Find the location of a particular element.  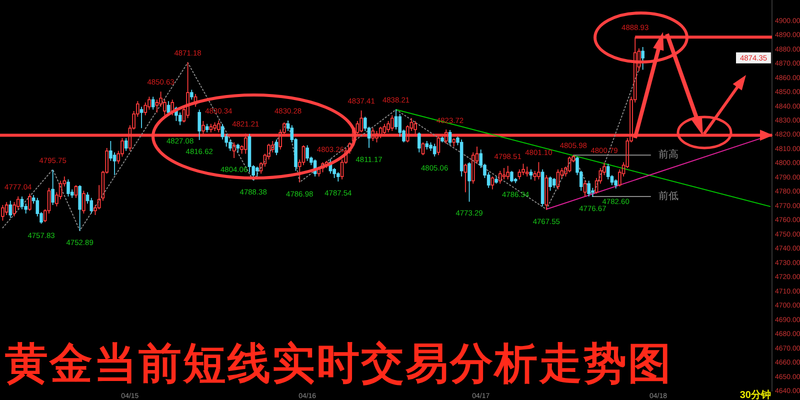

series-label: 前低 is located at coordinates (668, 196).